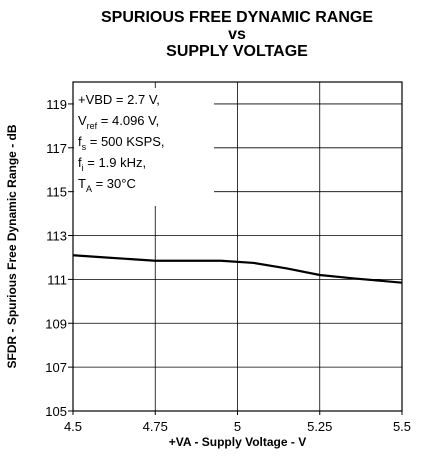  What do you see at coordinates (89, 189) in the screenshot?
I see `annotation-text: A` at bounding box center [89, 189].